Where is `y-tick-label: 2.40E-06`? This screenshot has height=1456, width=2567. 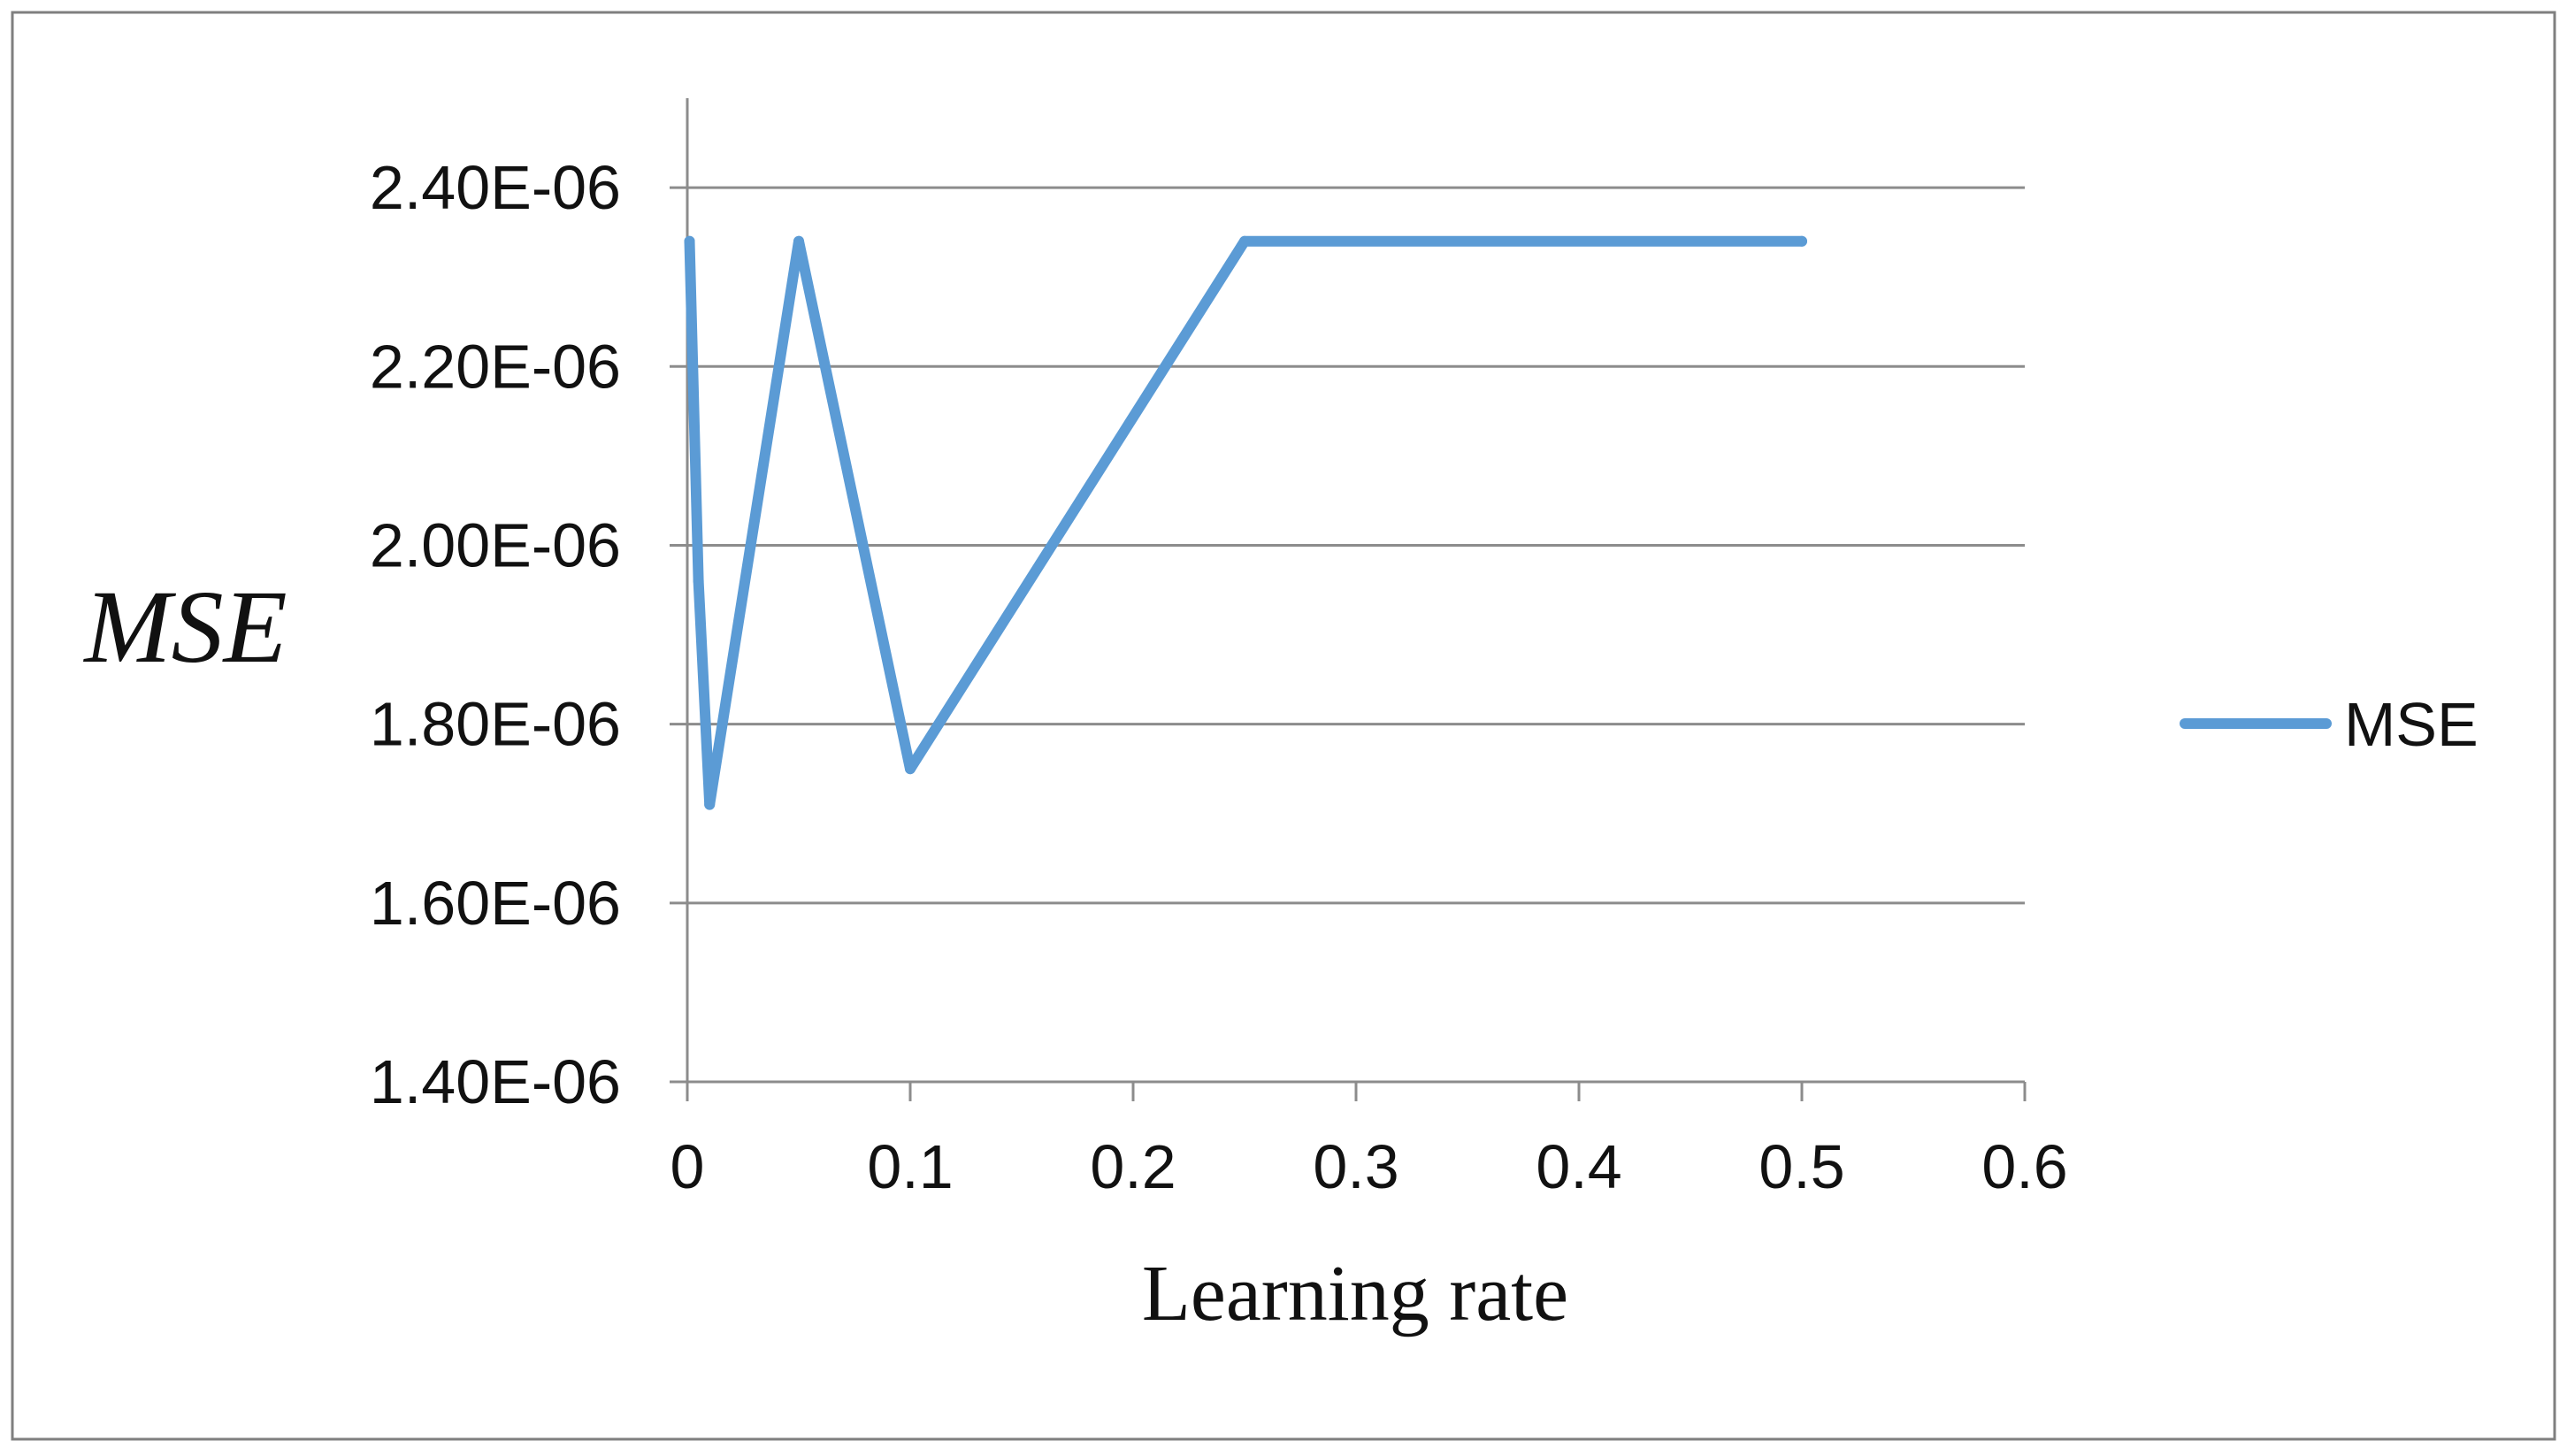 y-tick-label: 2.40E-06 is located at coordinates (495, 187).